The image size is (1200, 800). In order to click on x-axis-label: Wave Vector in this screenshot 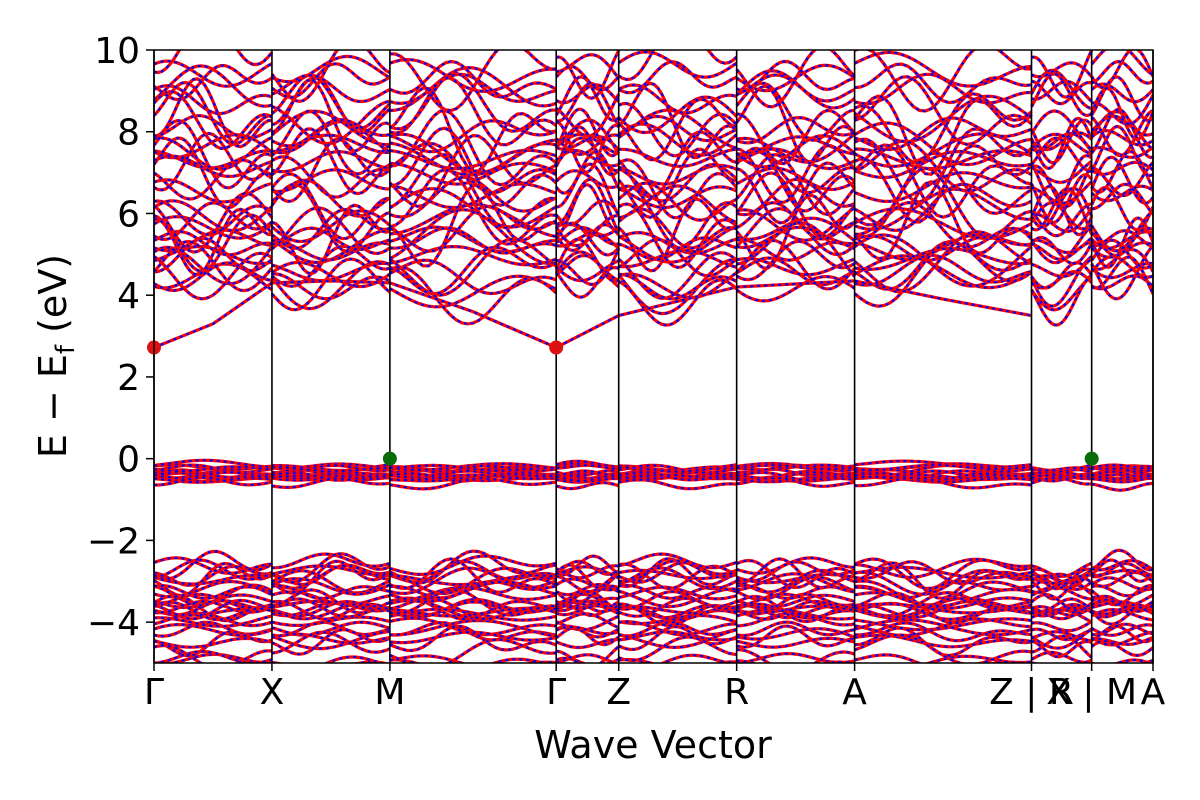, I will do `click(653, 745)`.